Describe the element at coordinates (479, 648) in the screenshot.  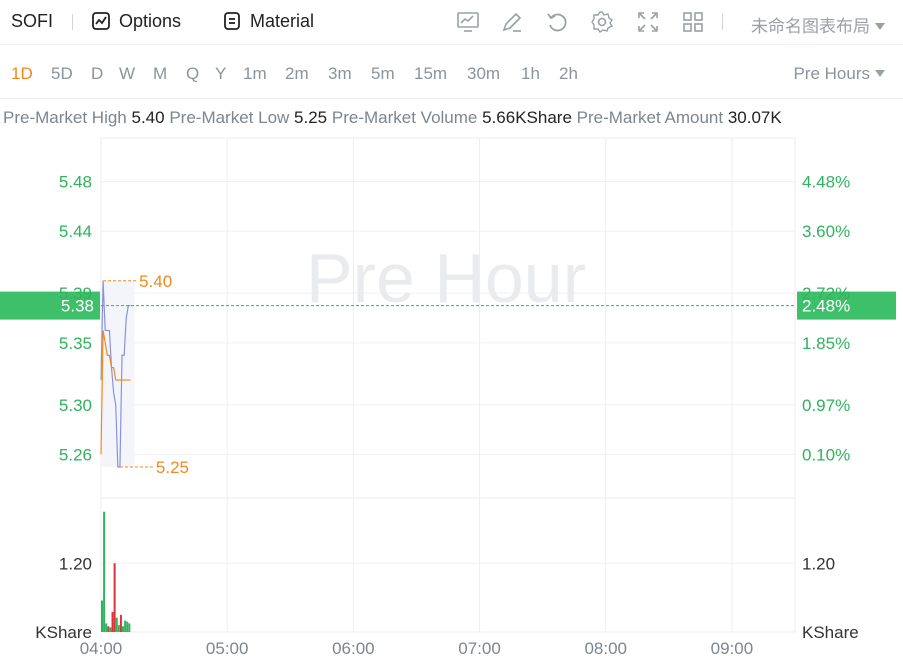
I see `x-tick-label: 07:00` at that location.